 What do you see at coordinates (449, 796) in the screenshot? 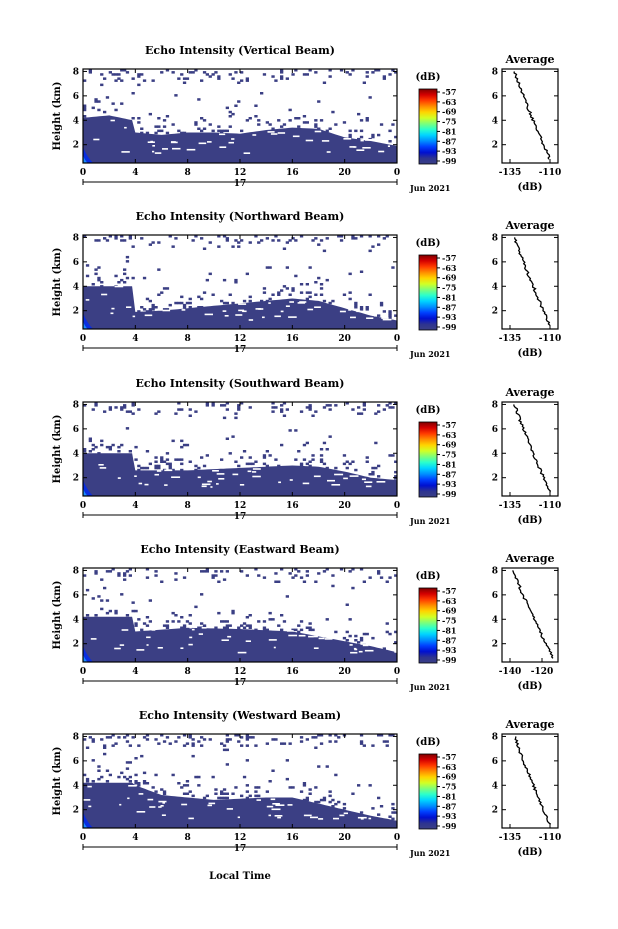
I see `colorbar-tick-label: -81` at bounding box center [449, 796].